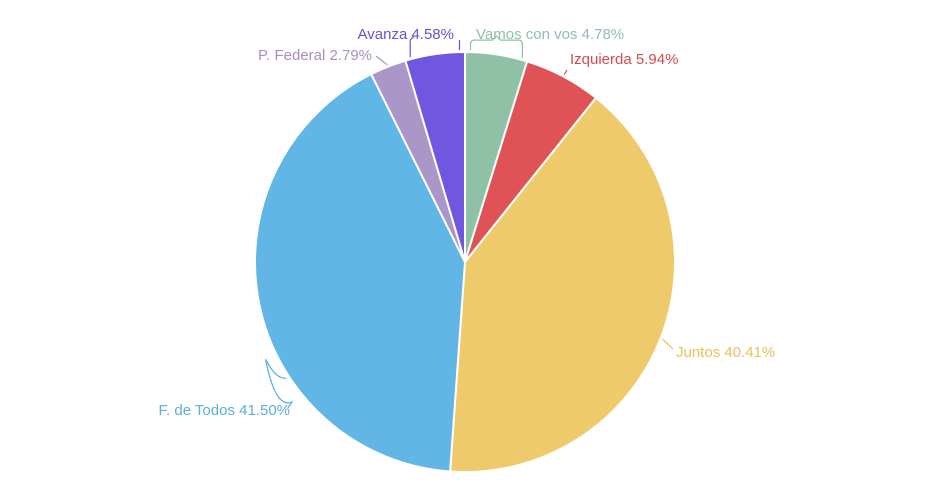 This screenshot has width=950, height=500. What do you see at coordinates (725, 352) in the screenshot?
I see `slice-label-juntos: Juntos 40.41%` at bounding box center [725, 352].